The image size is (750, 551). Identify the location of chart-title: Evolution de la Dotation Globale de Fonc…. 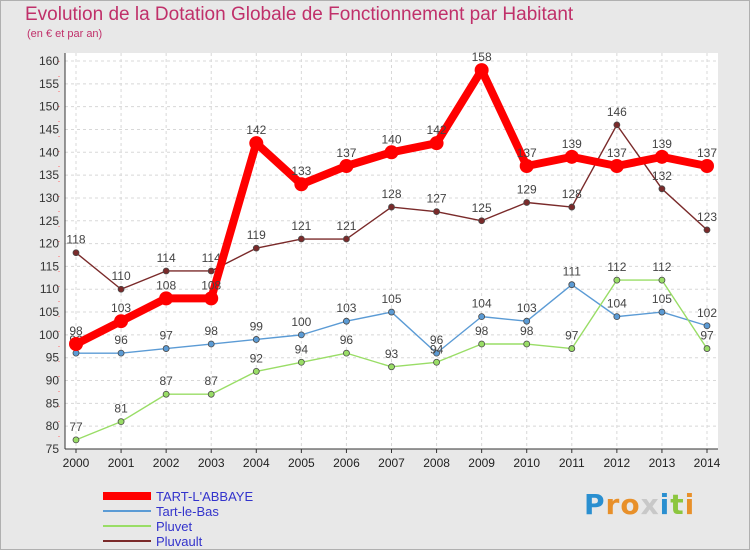
(299, 14).